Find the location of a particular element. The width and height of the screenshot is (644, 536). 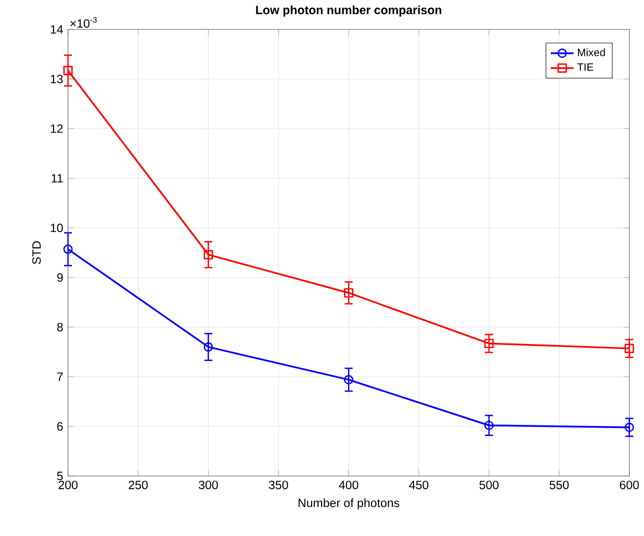

x-tick-label: 200 is located at coordinates (68, 485).